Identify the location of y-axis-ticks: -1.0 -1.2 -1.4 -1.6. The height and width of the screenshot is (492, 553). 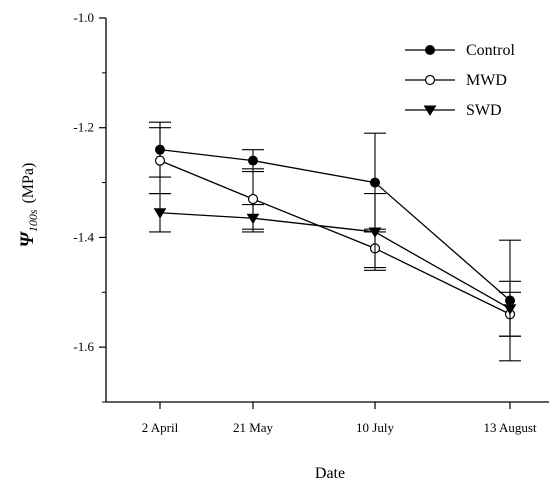
(89, 206).